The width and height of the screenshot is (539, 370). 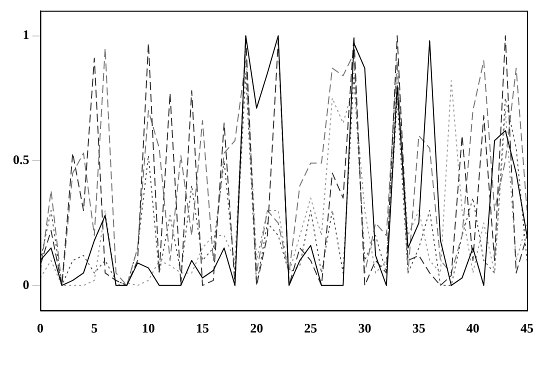 What do you see at coordinates (40, 328) in the screenshot?
I see `x-tick-label: 0` at bounding box center [40, 328].